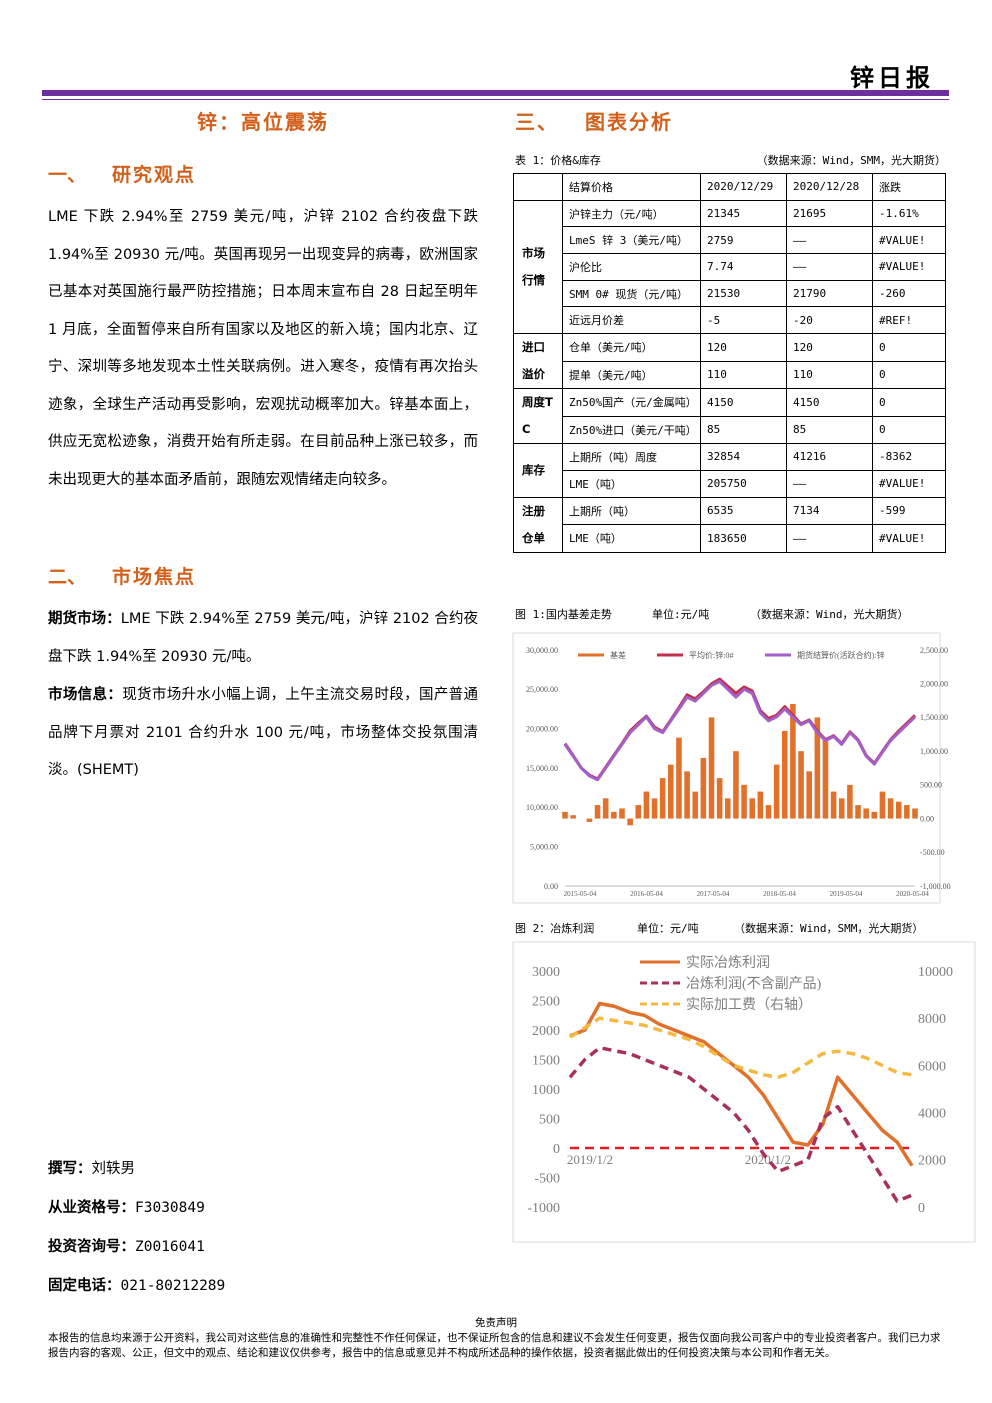 Image resolution: width=992 pixels, height=1403 pixels. What do you see at coordinates (743, 240) in the screenshot?
I see `cell: 2759` at bounding box center [743, 240].